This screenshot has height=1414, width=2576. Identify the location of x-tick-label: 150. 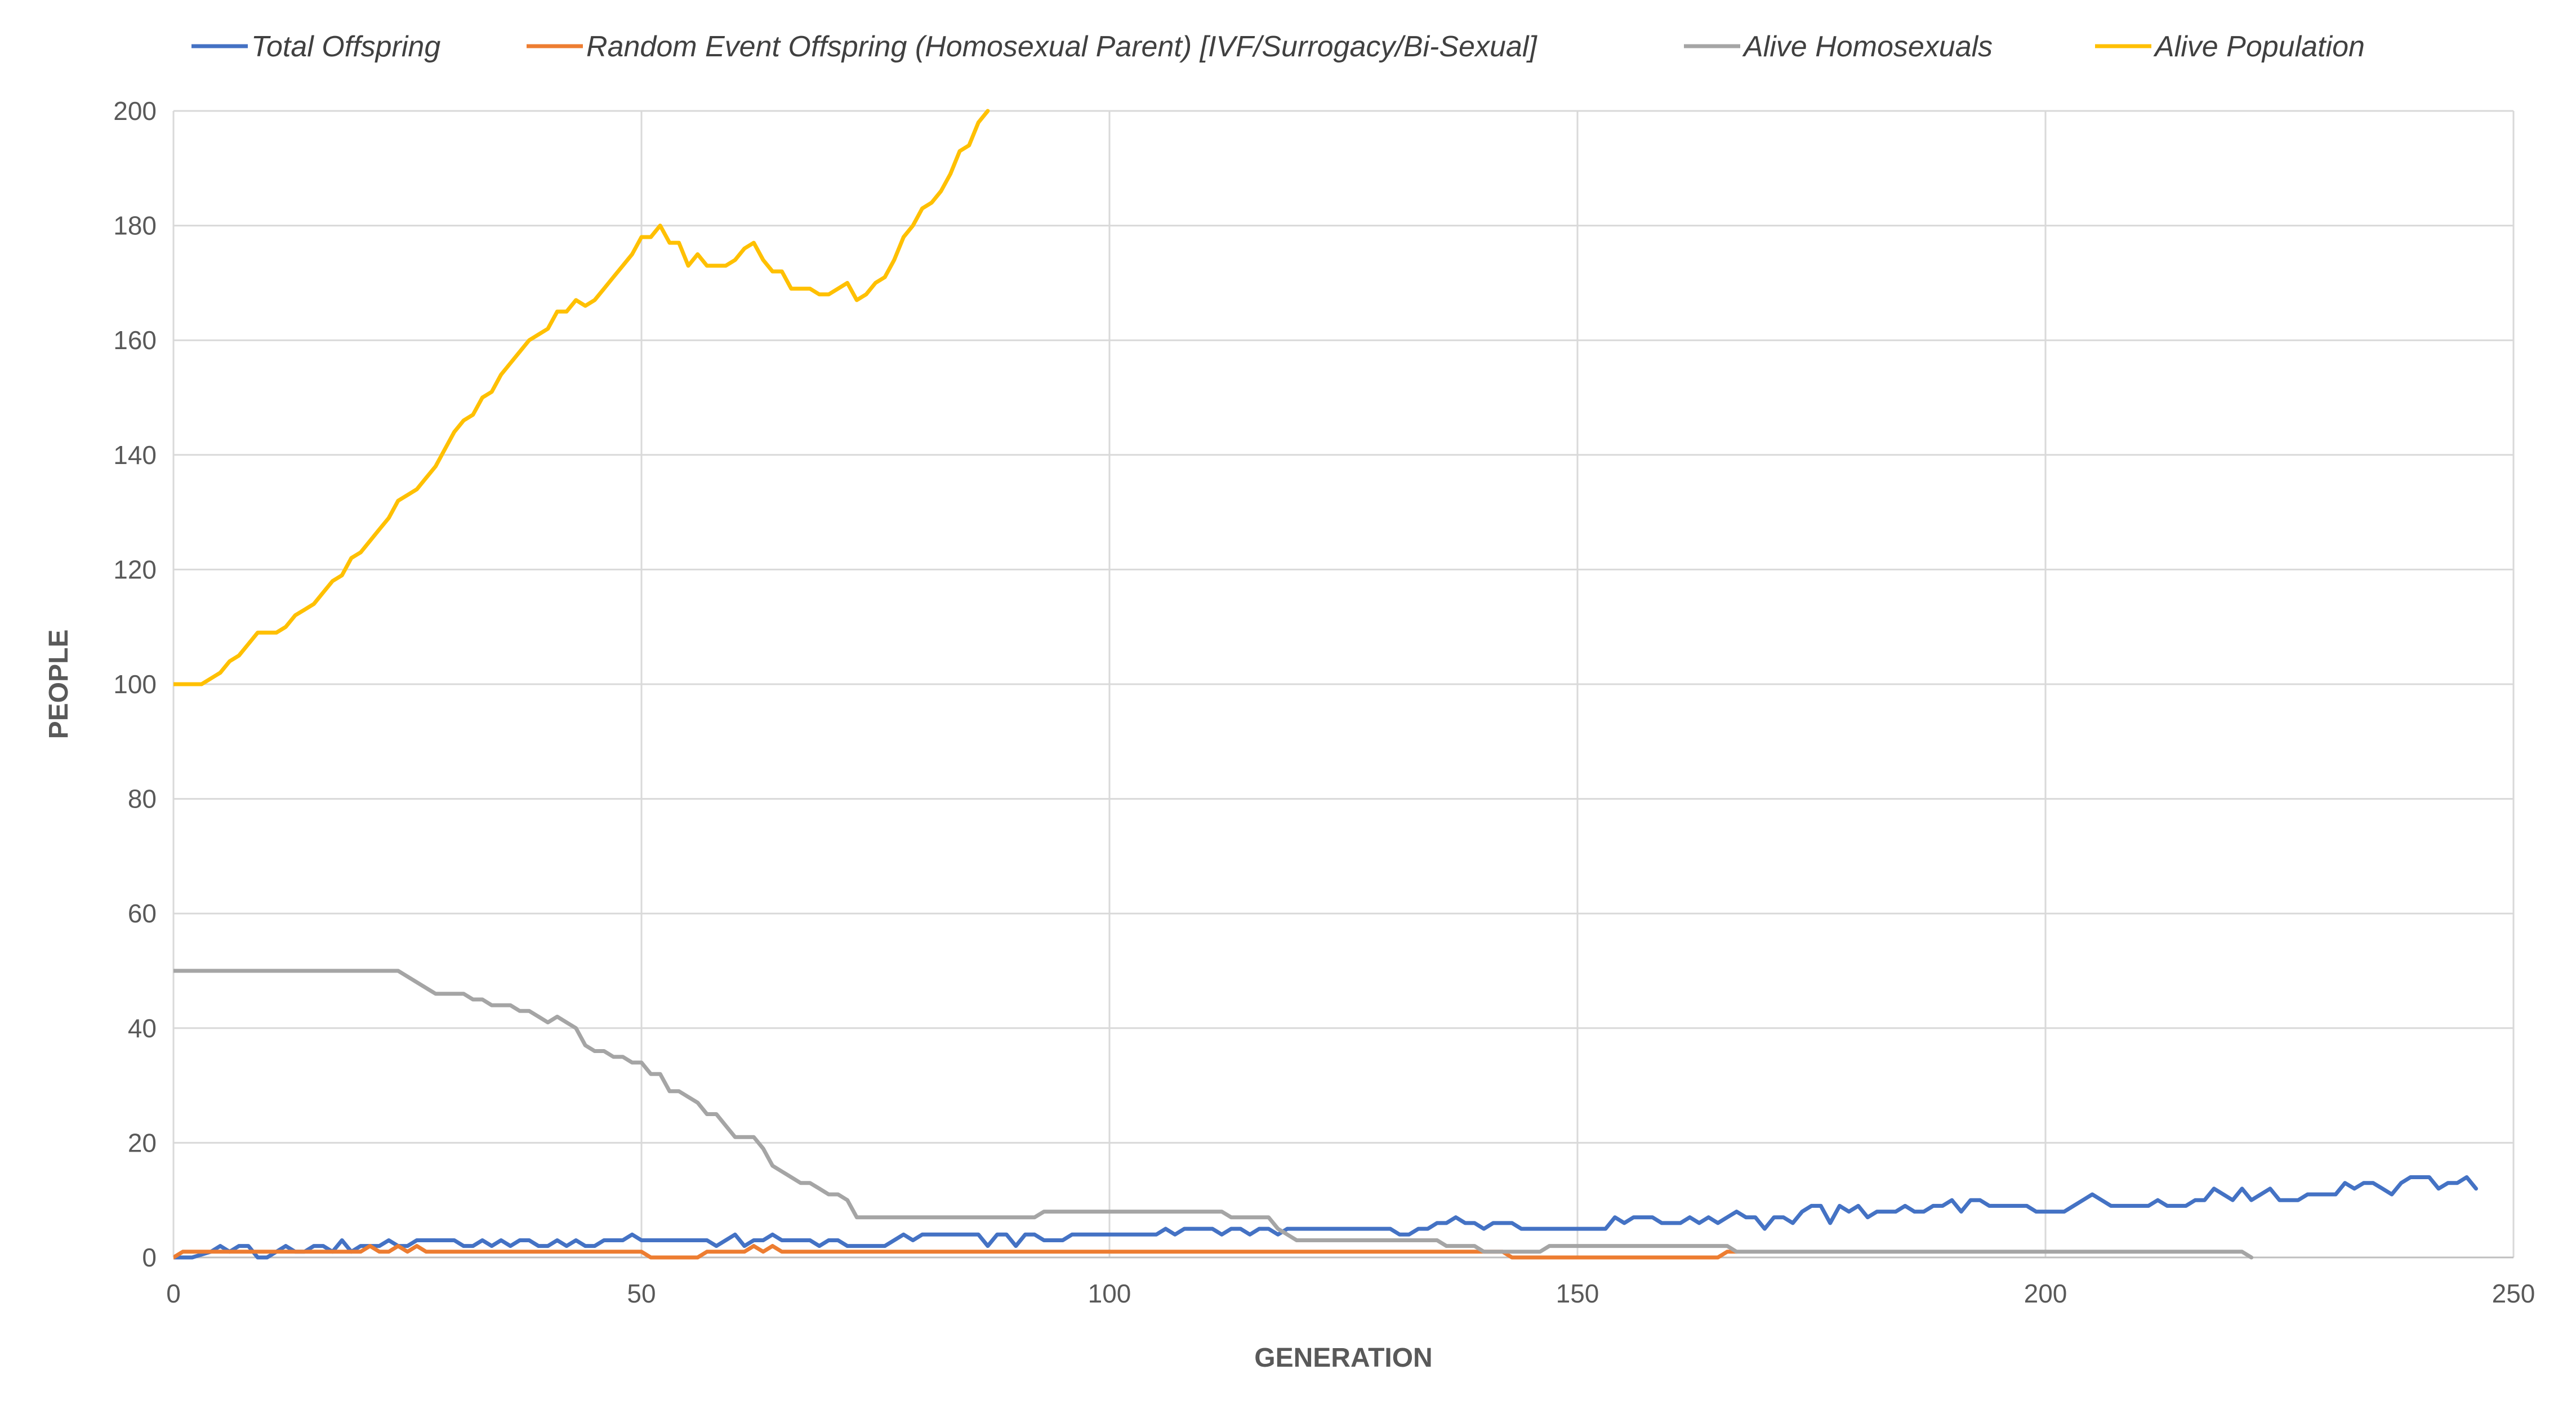
(1577, 1293).